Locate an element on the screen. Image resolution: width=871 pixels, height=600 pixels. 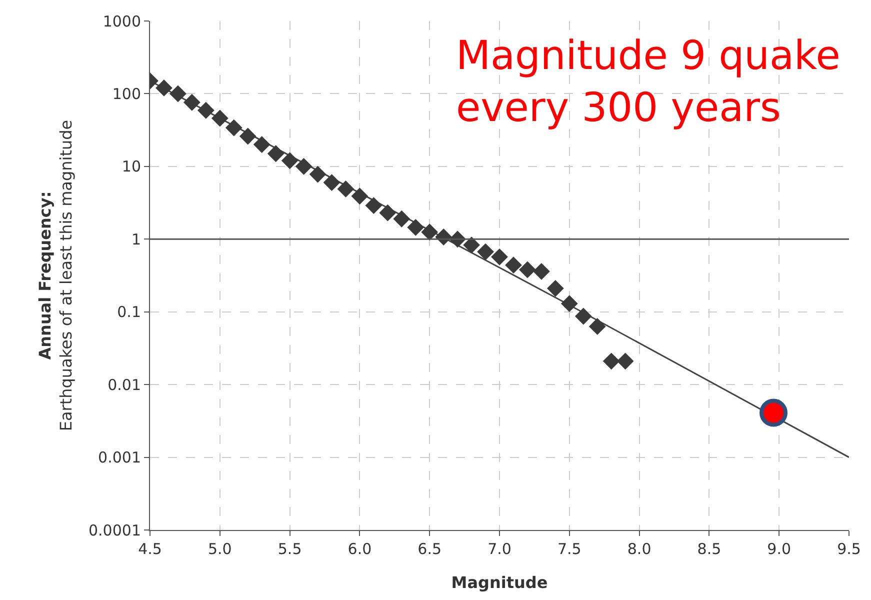
x-axis-title: Magnitude is located at coordinates (499, 582).